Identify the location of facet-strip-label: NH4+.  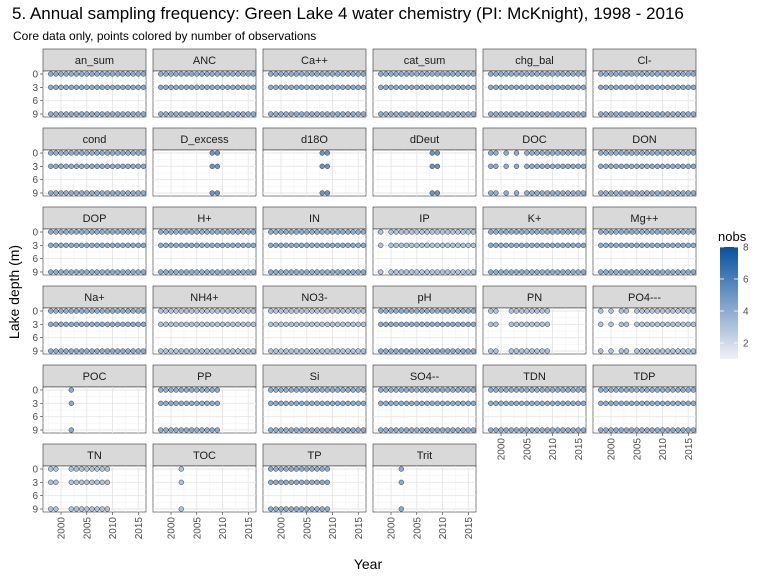
(204, 298).